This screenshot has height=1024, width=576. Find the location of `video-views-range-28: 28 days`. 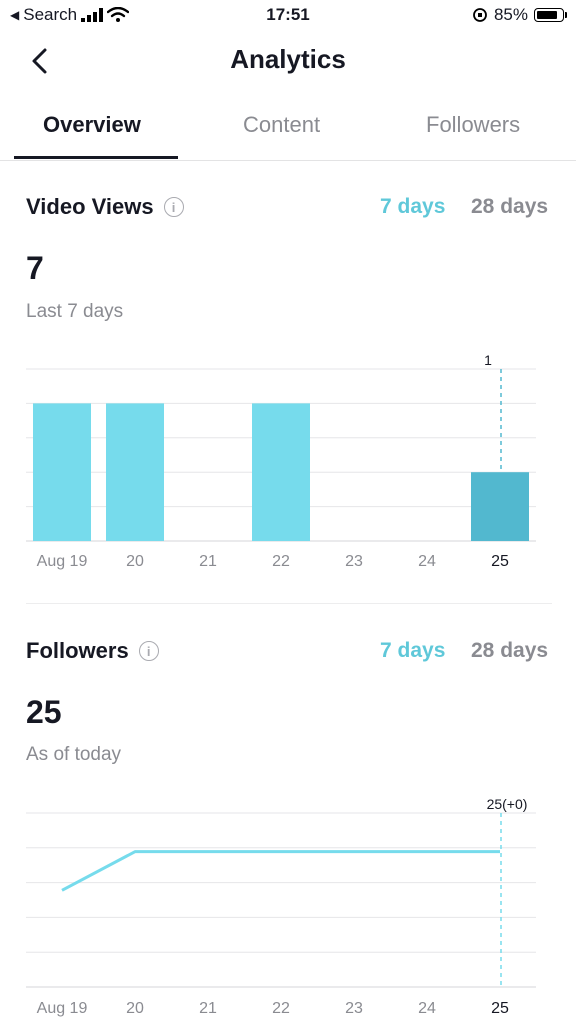

video-views-range-28: 28 days is located at coordinates (510, 206).